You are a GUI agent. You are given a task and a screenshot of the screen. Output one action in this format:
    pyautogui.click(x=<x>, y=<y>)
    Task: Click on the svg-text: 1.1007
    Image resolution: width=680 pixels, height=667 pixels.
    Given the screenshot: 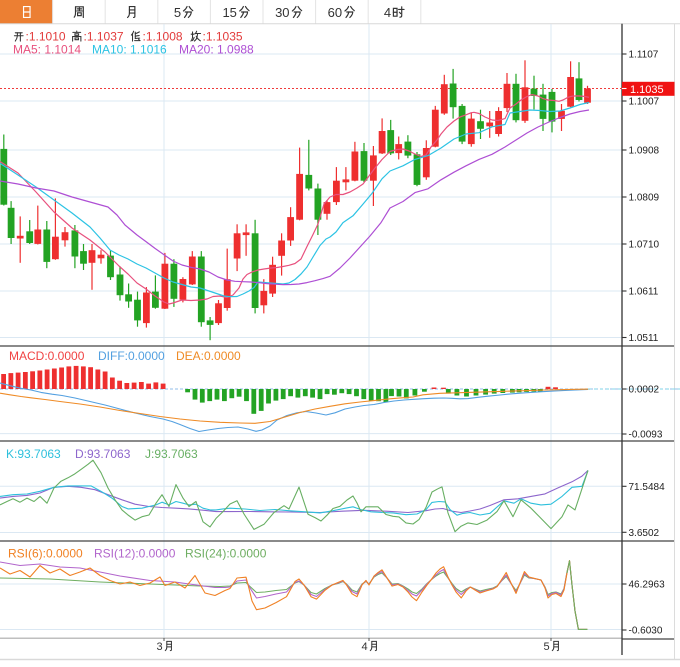 What is the action you would take?
    pyautogui.click(x=644, y=102)
    